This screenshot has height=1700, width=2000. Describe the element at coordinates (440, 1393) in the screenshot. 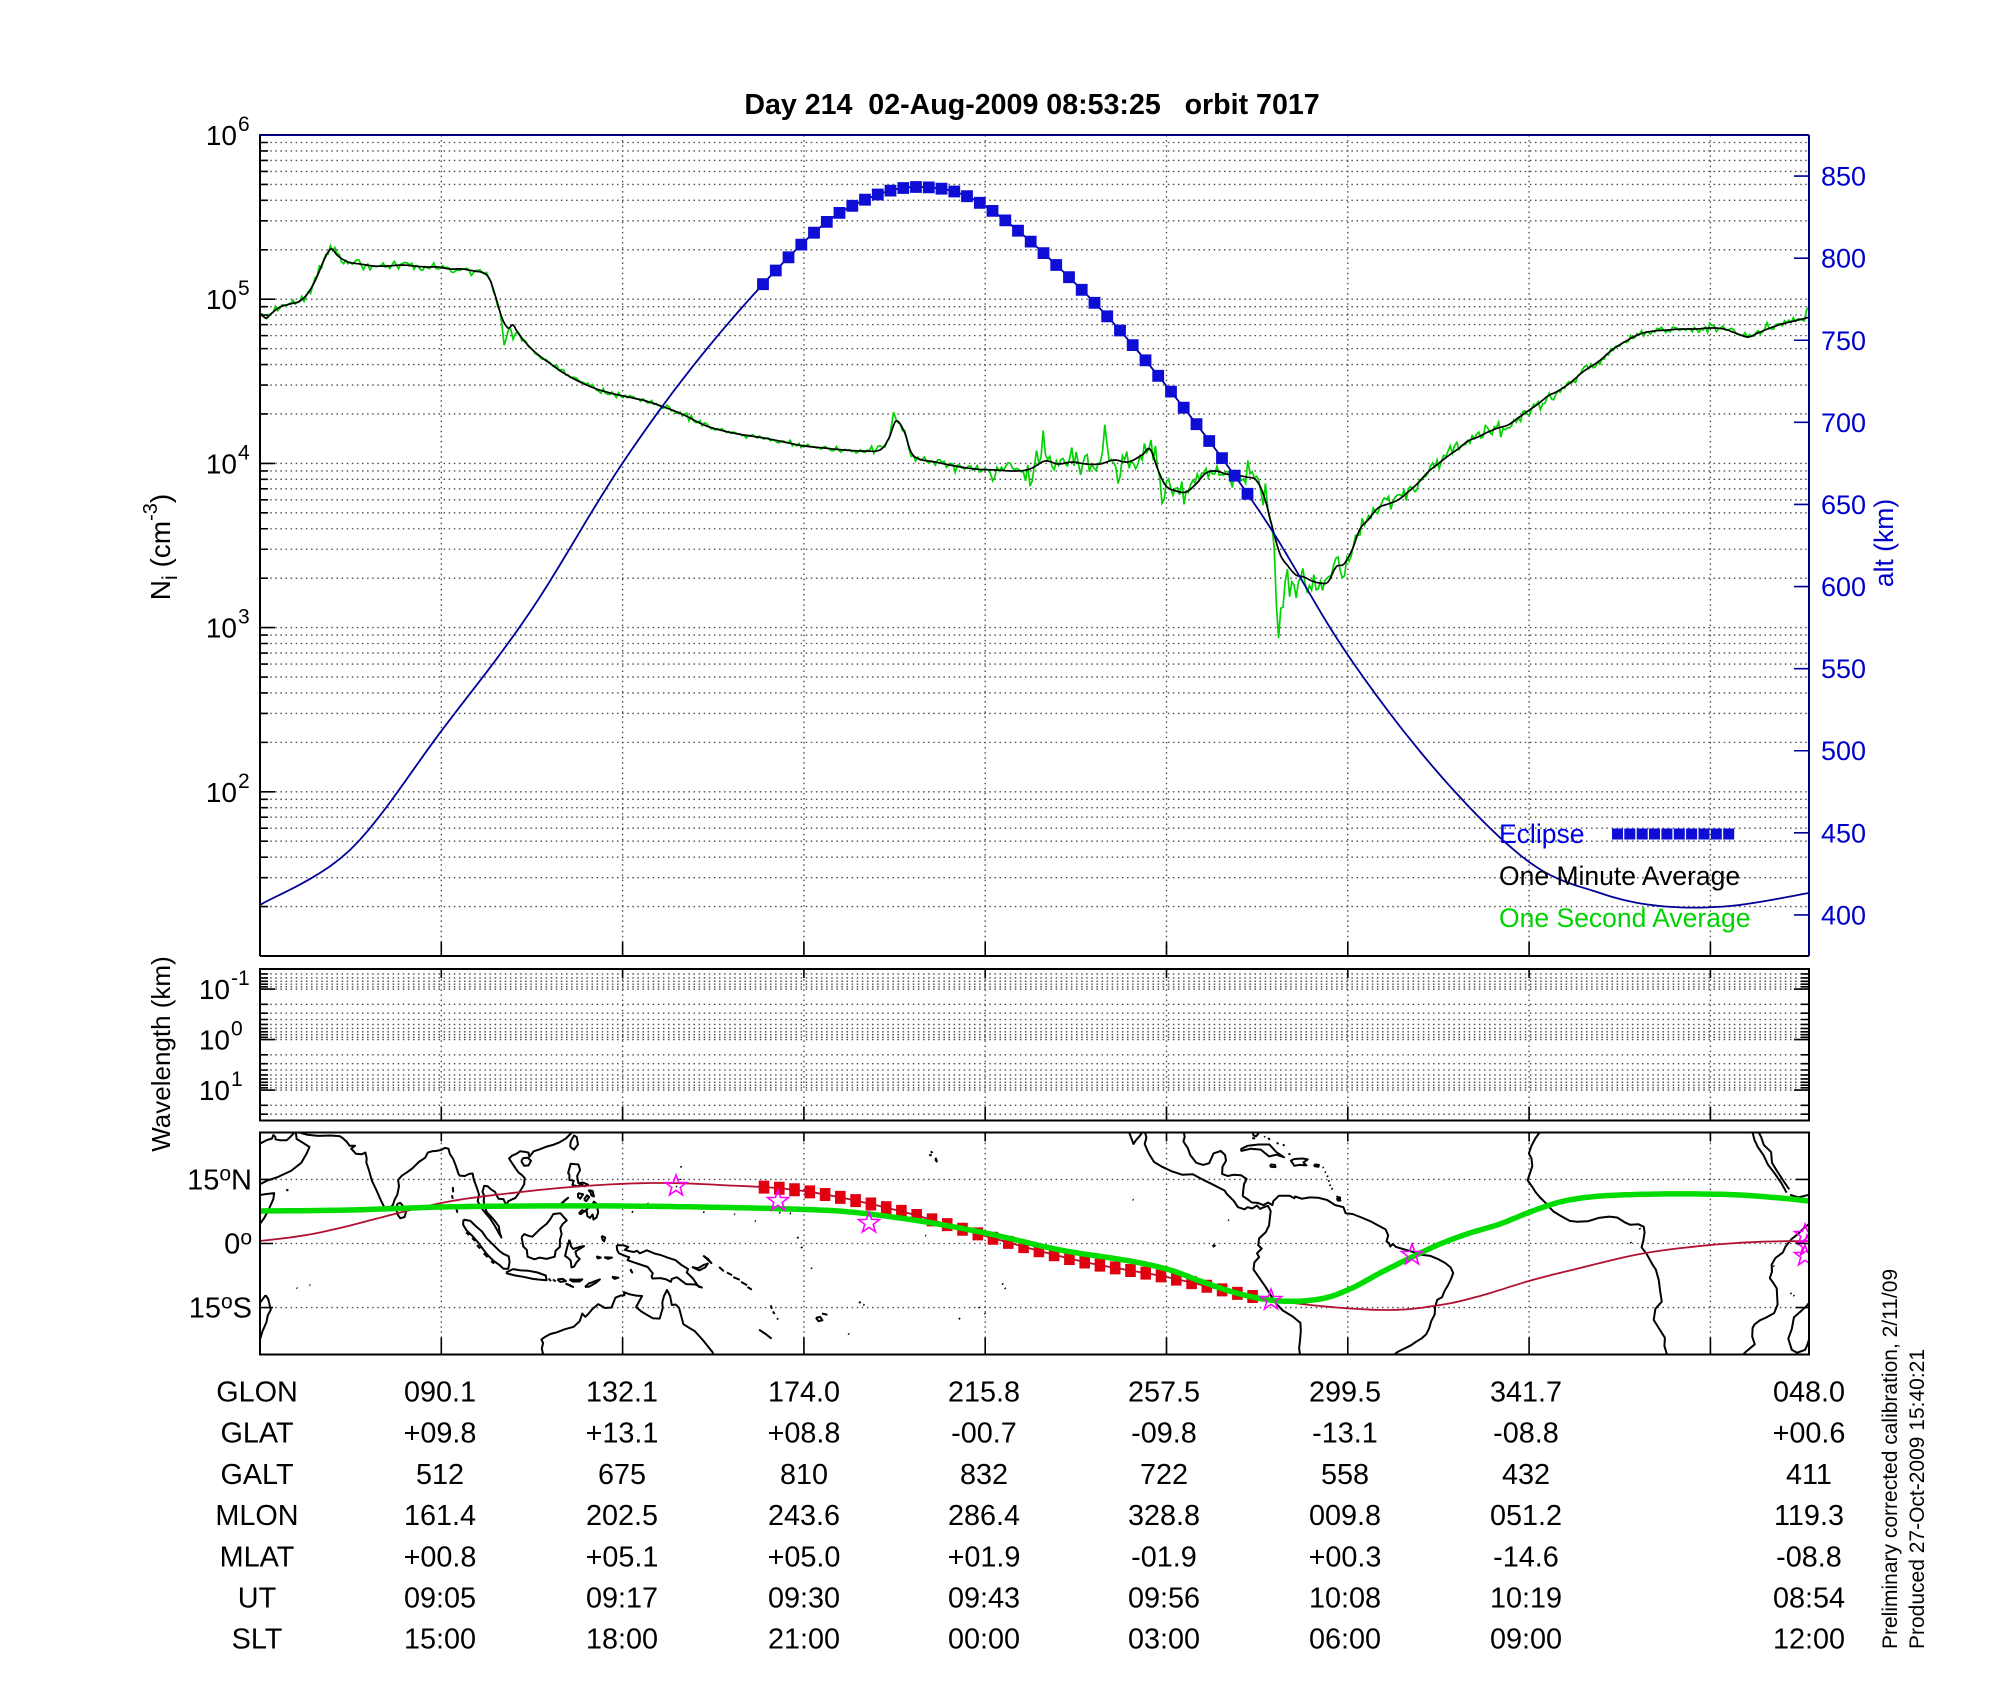

I see `svg-text: 090.1` at that location.